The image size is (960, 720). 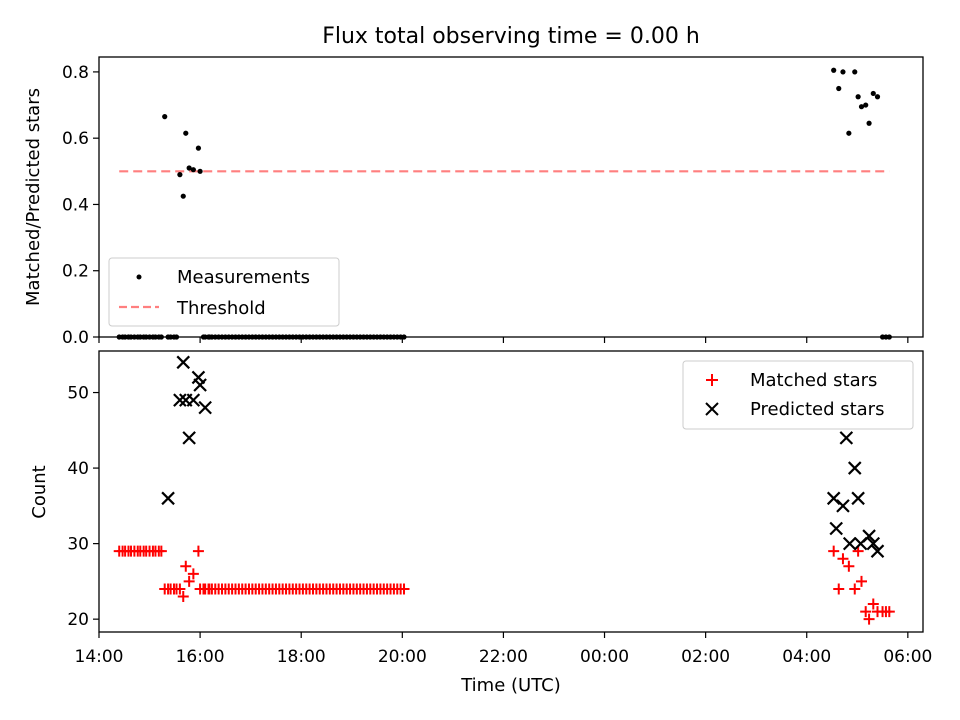 I want to click on top-legend-box, so click(x=224, y=292).